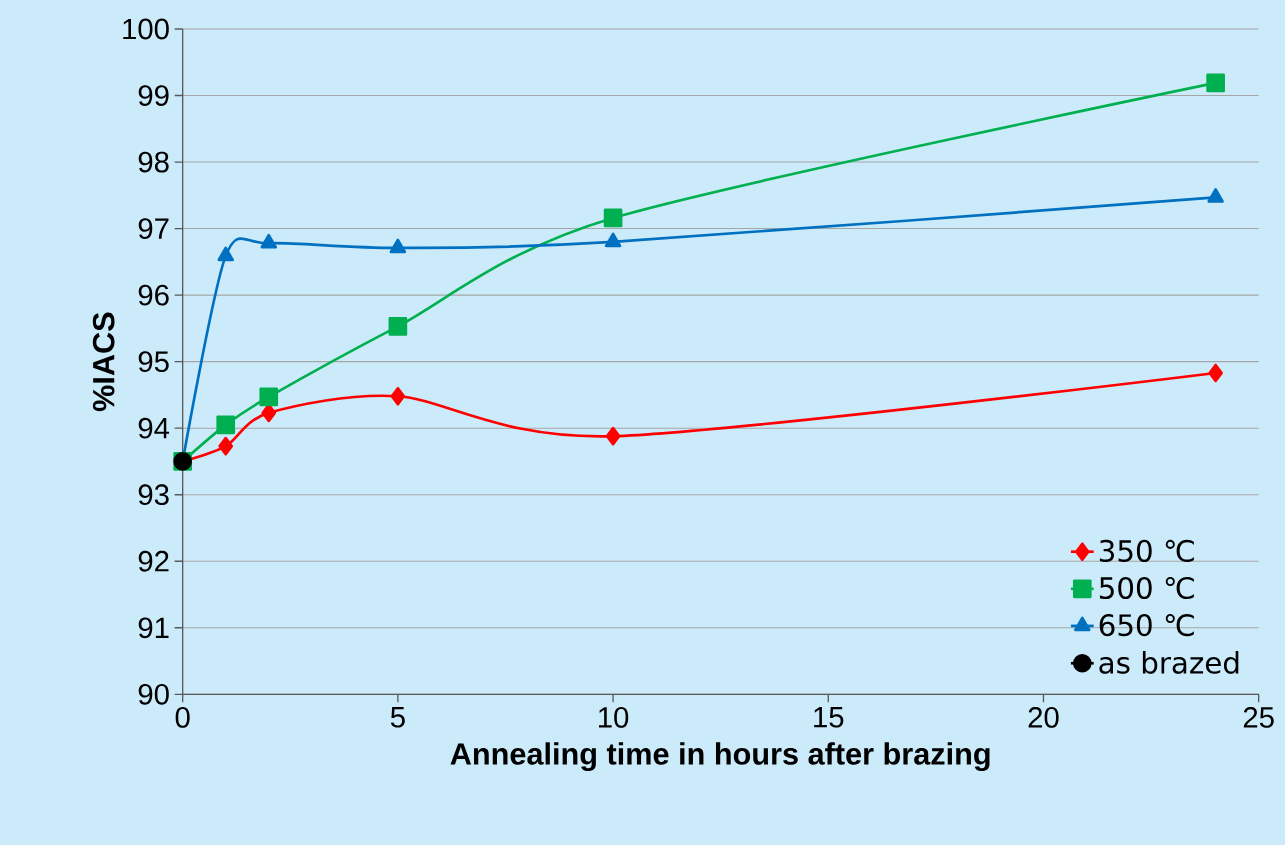 The image size is (1285, 845). Describe the element at coordinates (103, 362) in the screenshot. I see `y-axis-title: %IACS` at that location.